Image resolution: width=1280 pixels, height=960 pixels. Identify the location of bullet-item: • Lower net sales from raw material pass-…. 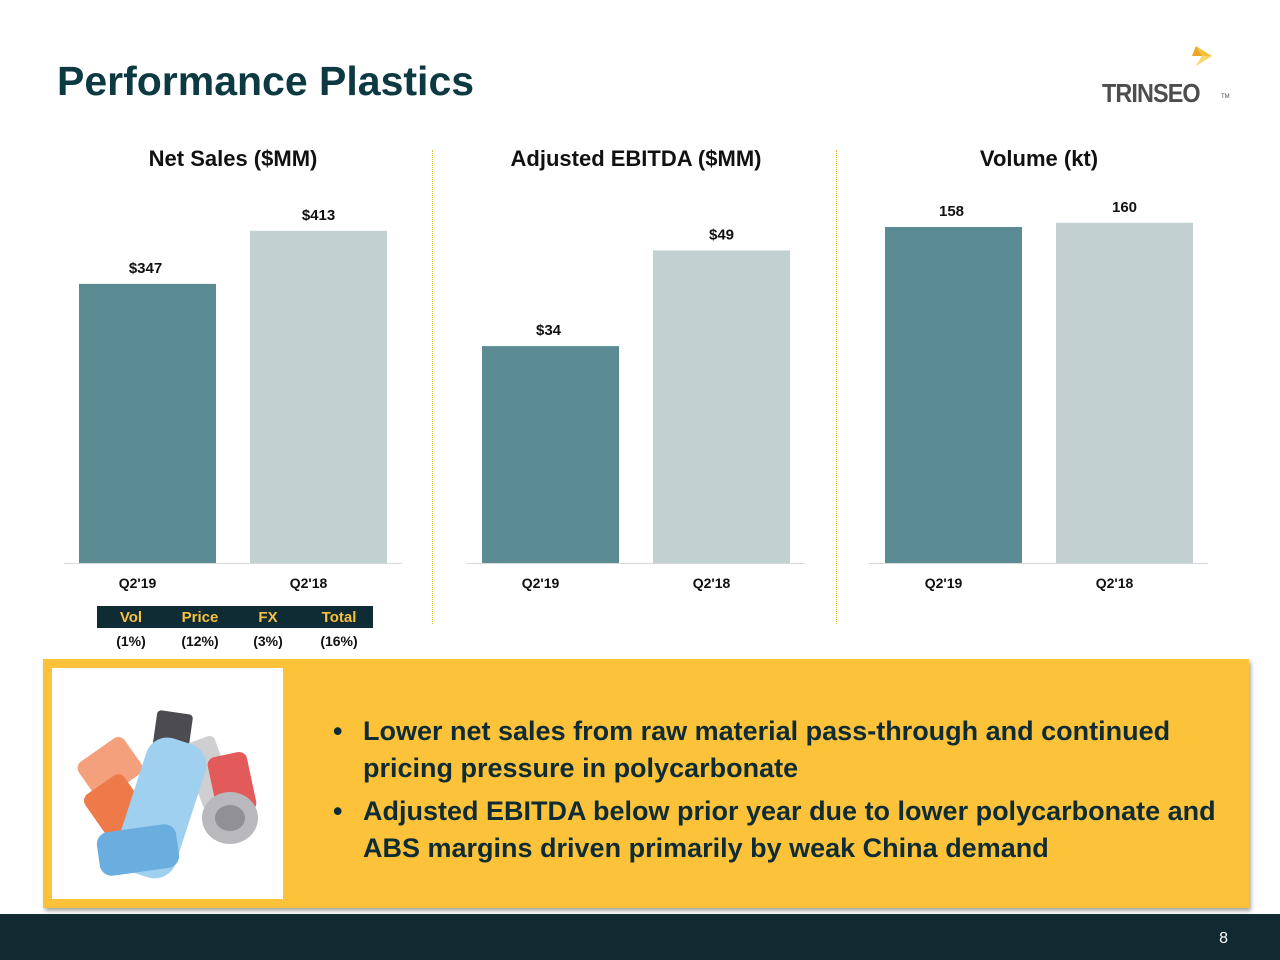
(752, 749).